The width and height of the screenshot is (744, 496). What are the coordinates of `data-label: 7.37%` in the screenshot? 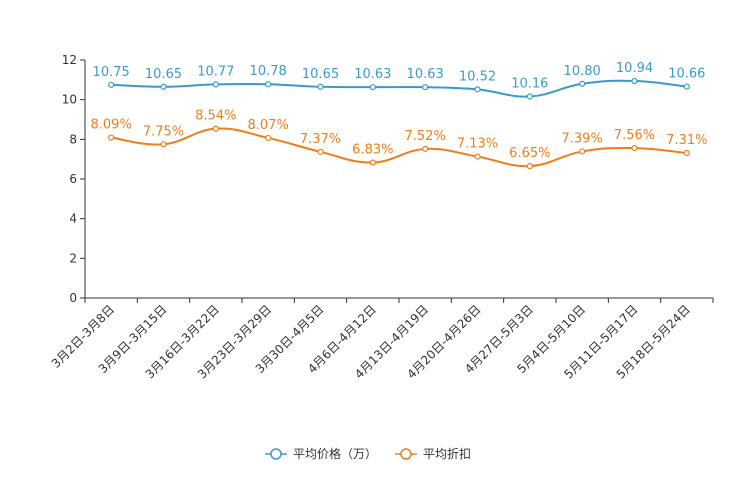 It's located at (320, 139).